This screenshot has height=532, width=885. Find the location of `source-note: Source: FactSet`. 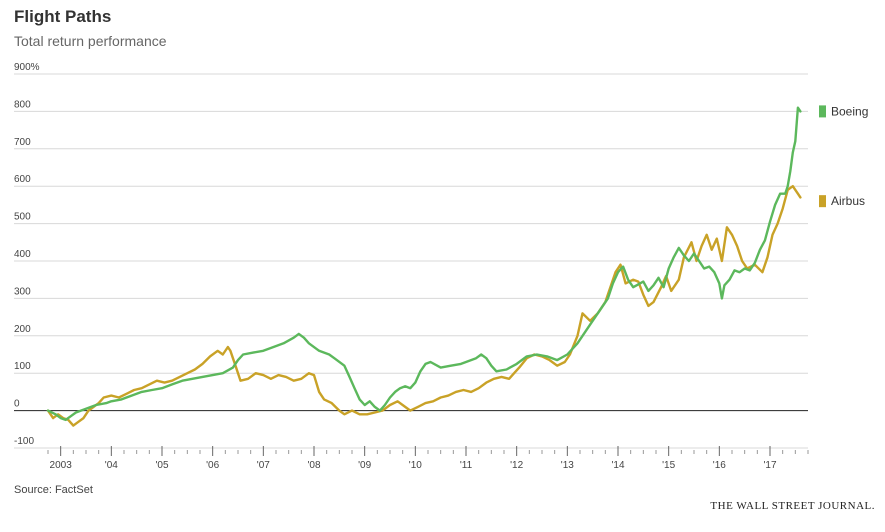

source-note: Source: FactSet is located at coordinates (53, 490).